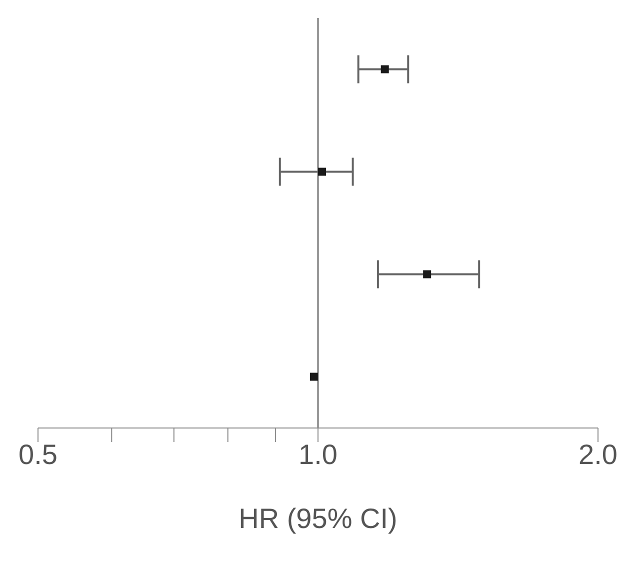 The height and width of the screenshot is (578, 638). Describe the element at coordinates (598, 454) in the screenshot. I see `x-tick-label: 2.0` at that location.